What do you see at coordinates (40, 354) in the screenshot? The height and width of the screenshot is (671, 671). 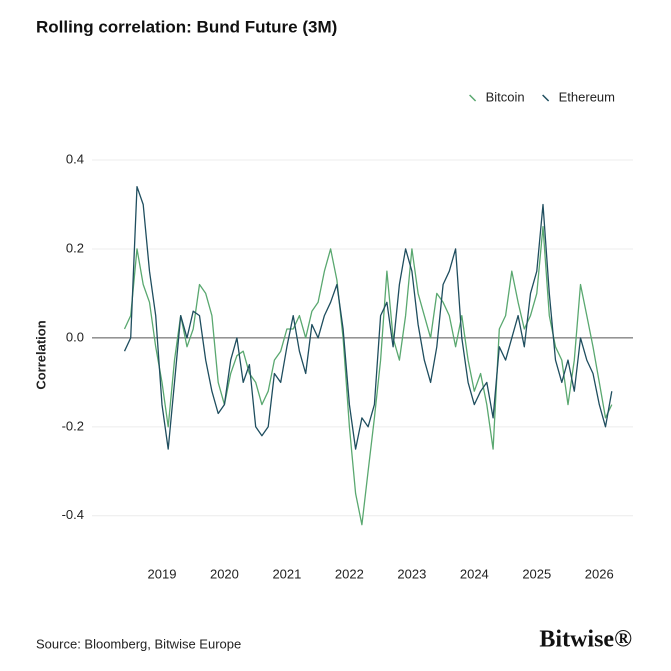 I see `y-axis-label: Correlation` at bounding box center [40, 354].